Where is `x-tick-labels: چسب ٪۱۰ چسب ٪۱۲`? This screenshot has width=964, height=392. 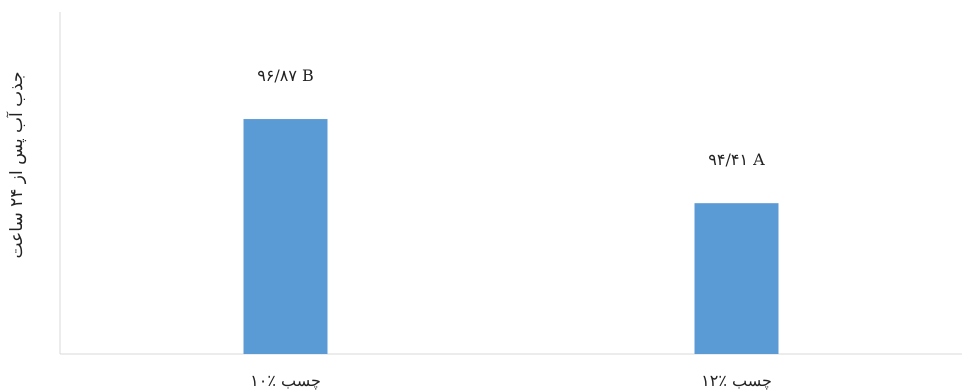 x-tick-labels: چسب ٪۱۰ چسب ٪۱۲ is located at coordinates (511, 380).